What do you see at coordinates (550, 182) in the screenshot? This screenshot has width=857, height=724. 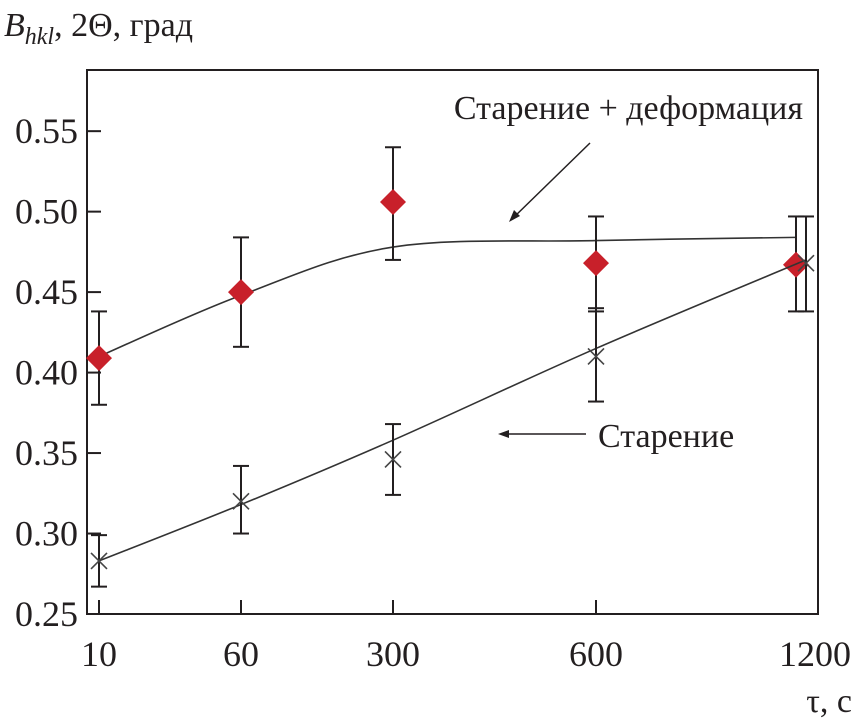 I see `annotation-arrow-upper` at bounding box center [550, 182].